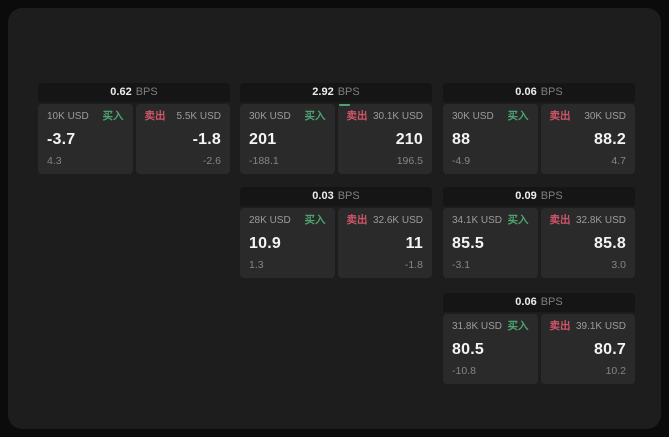 This screenshot has height=437, width=669. Describe the element at coordinates (336, 92) in the screenshot. I see `spread-header: 2.92 BPS` at that location.